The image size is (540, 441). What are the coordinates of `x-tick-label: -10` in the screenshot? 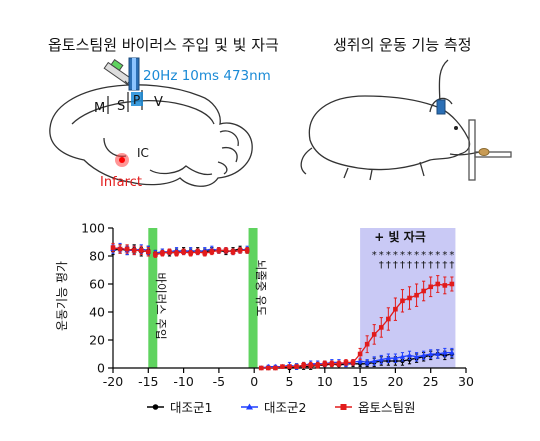 It's located at (183, 381).